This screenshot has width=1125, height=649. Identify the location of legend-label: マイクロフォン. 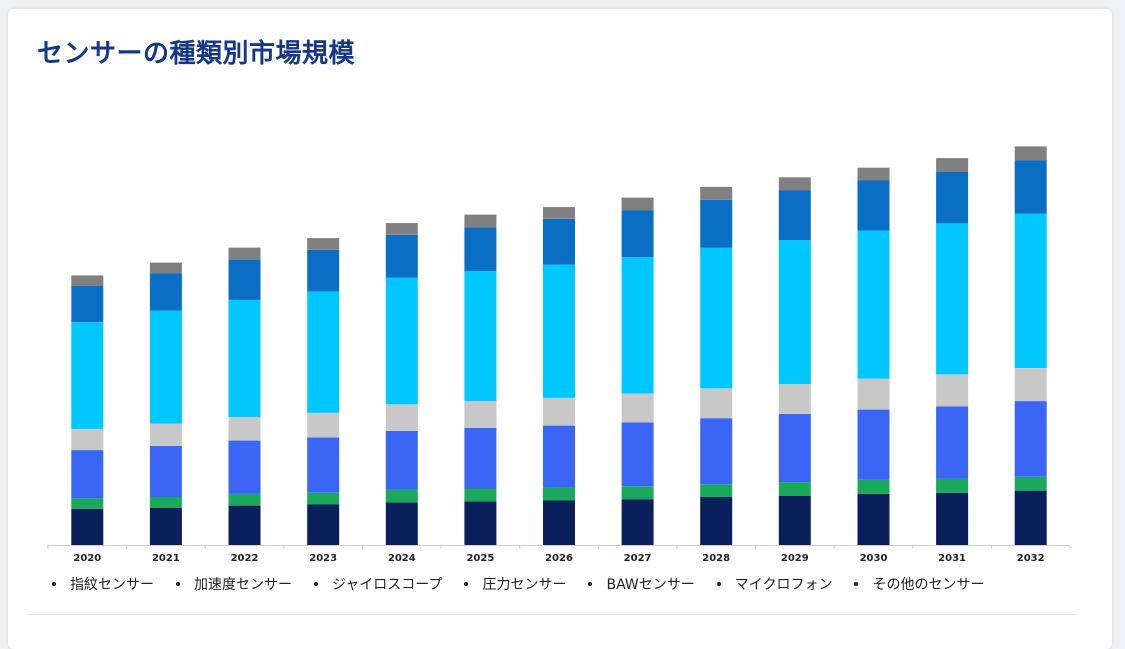
(783, 585).